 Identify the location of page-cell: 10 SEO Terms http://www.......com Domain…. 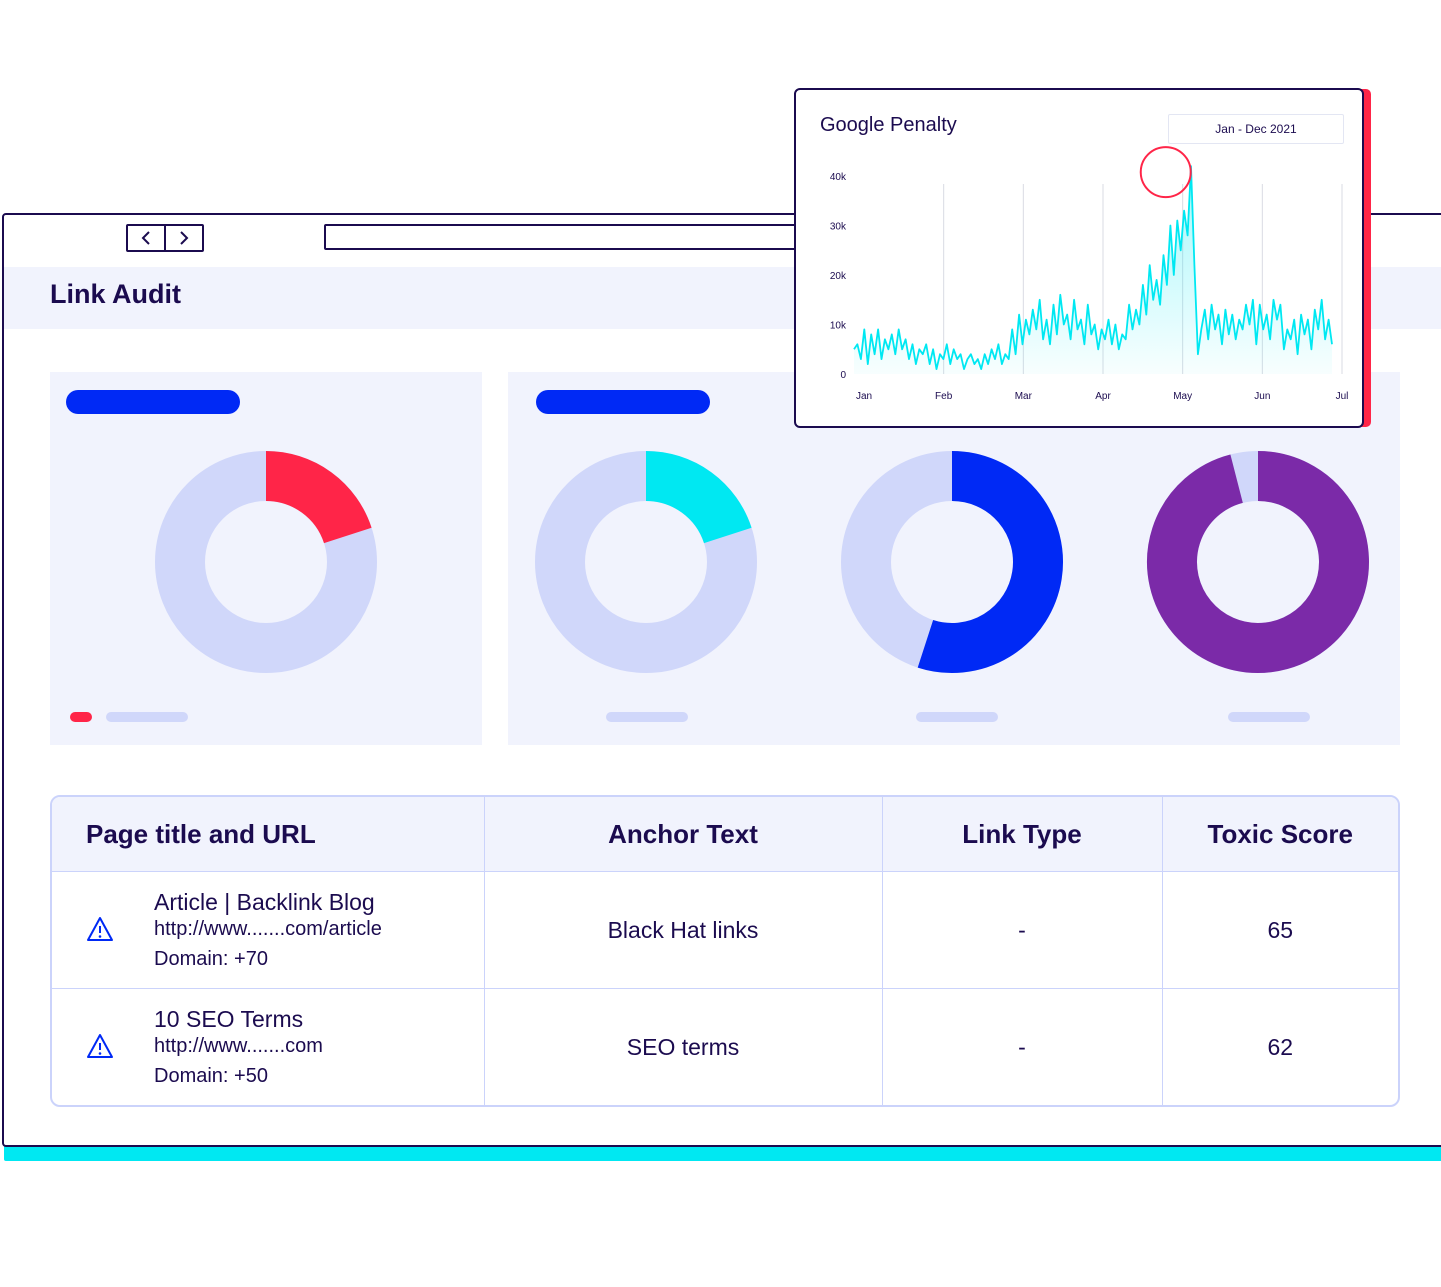
(268, 1046).